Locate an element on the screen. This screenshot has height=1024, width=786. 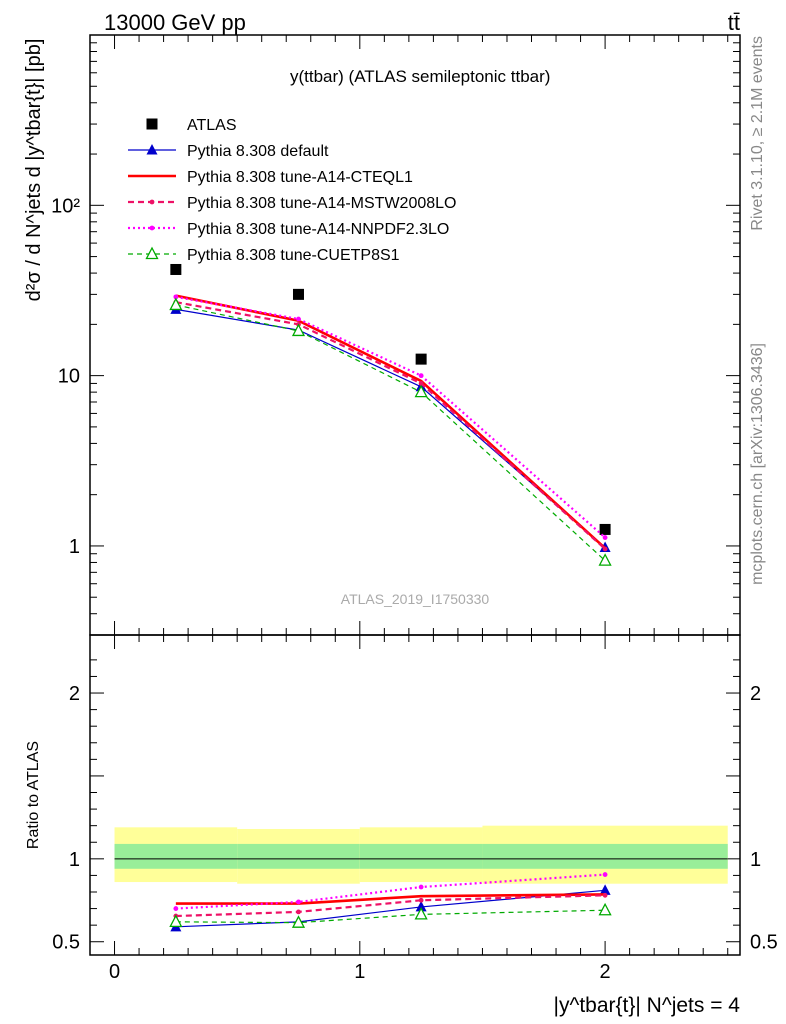
ratio-pythia-8-308-tune-cuetp8s1-line is located at coordinates (390, 916).